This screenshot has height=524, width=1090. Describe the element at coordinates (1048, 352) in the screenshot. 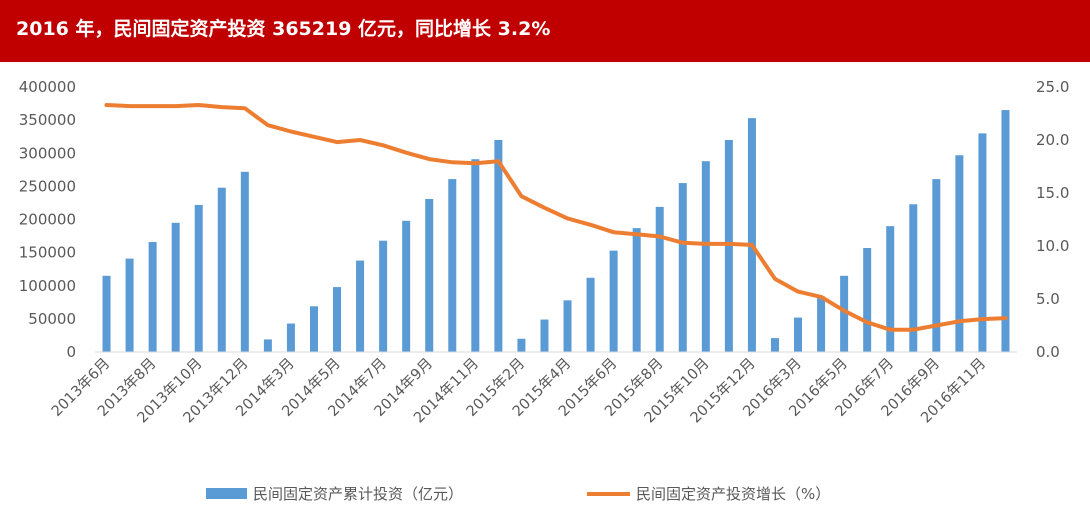

I see `right-y-tick-label: 0.0` at that location.